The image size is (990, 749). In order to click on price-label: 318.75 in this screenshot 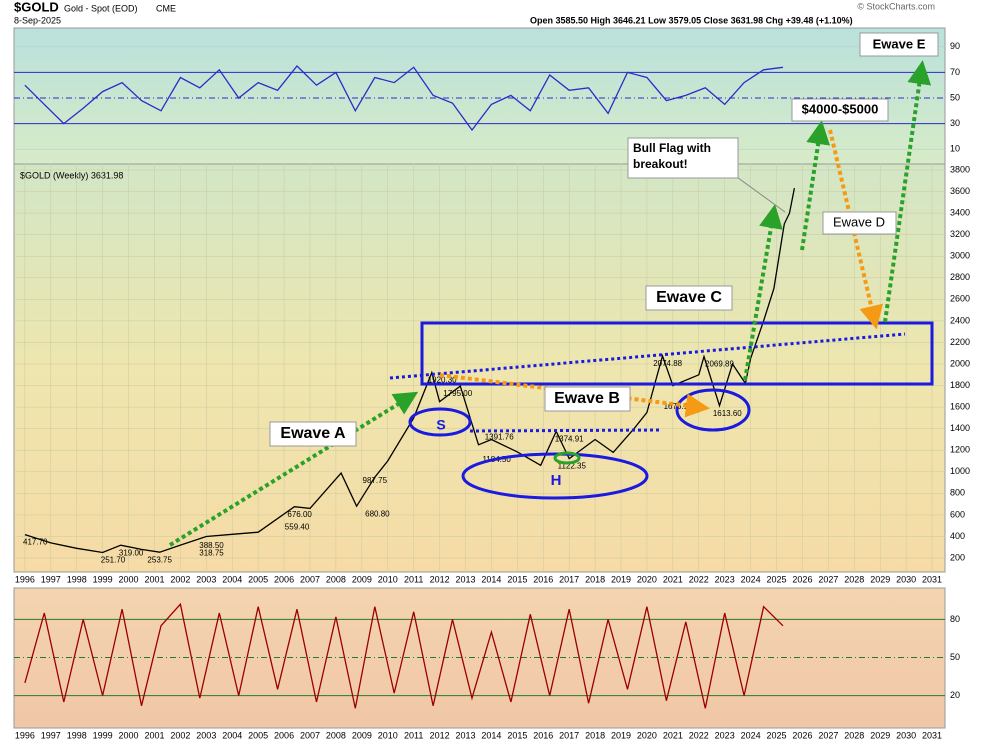, I will do `click(211, 552)`.